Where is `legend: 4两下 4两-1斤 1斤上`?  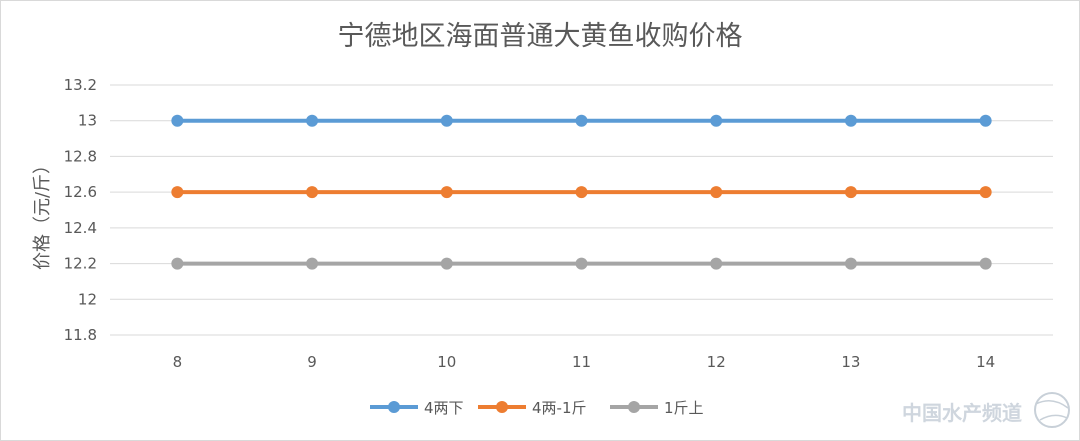 legend: 4两下 4两-1斤 1斤上 is located at coordinates (537, 408).